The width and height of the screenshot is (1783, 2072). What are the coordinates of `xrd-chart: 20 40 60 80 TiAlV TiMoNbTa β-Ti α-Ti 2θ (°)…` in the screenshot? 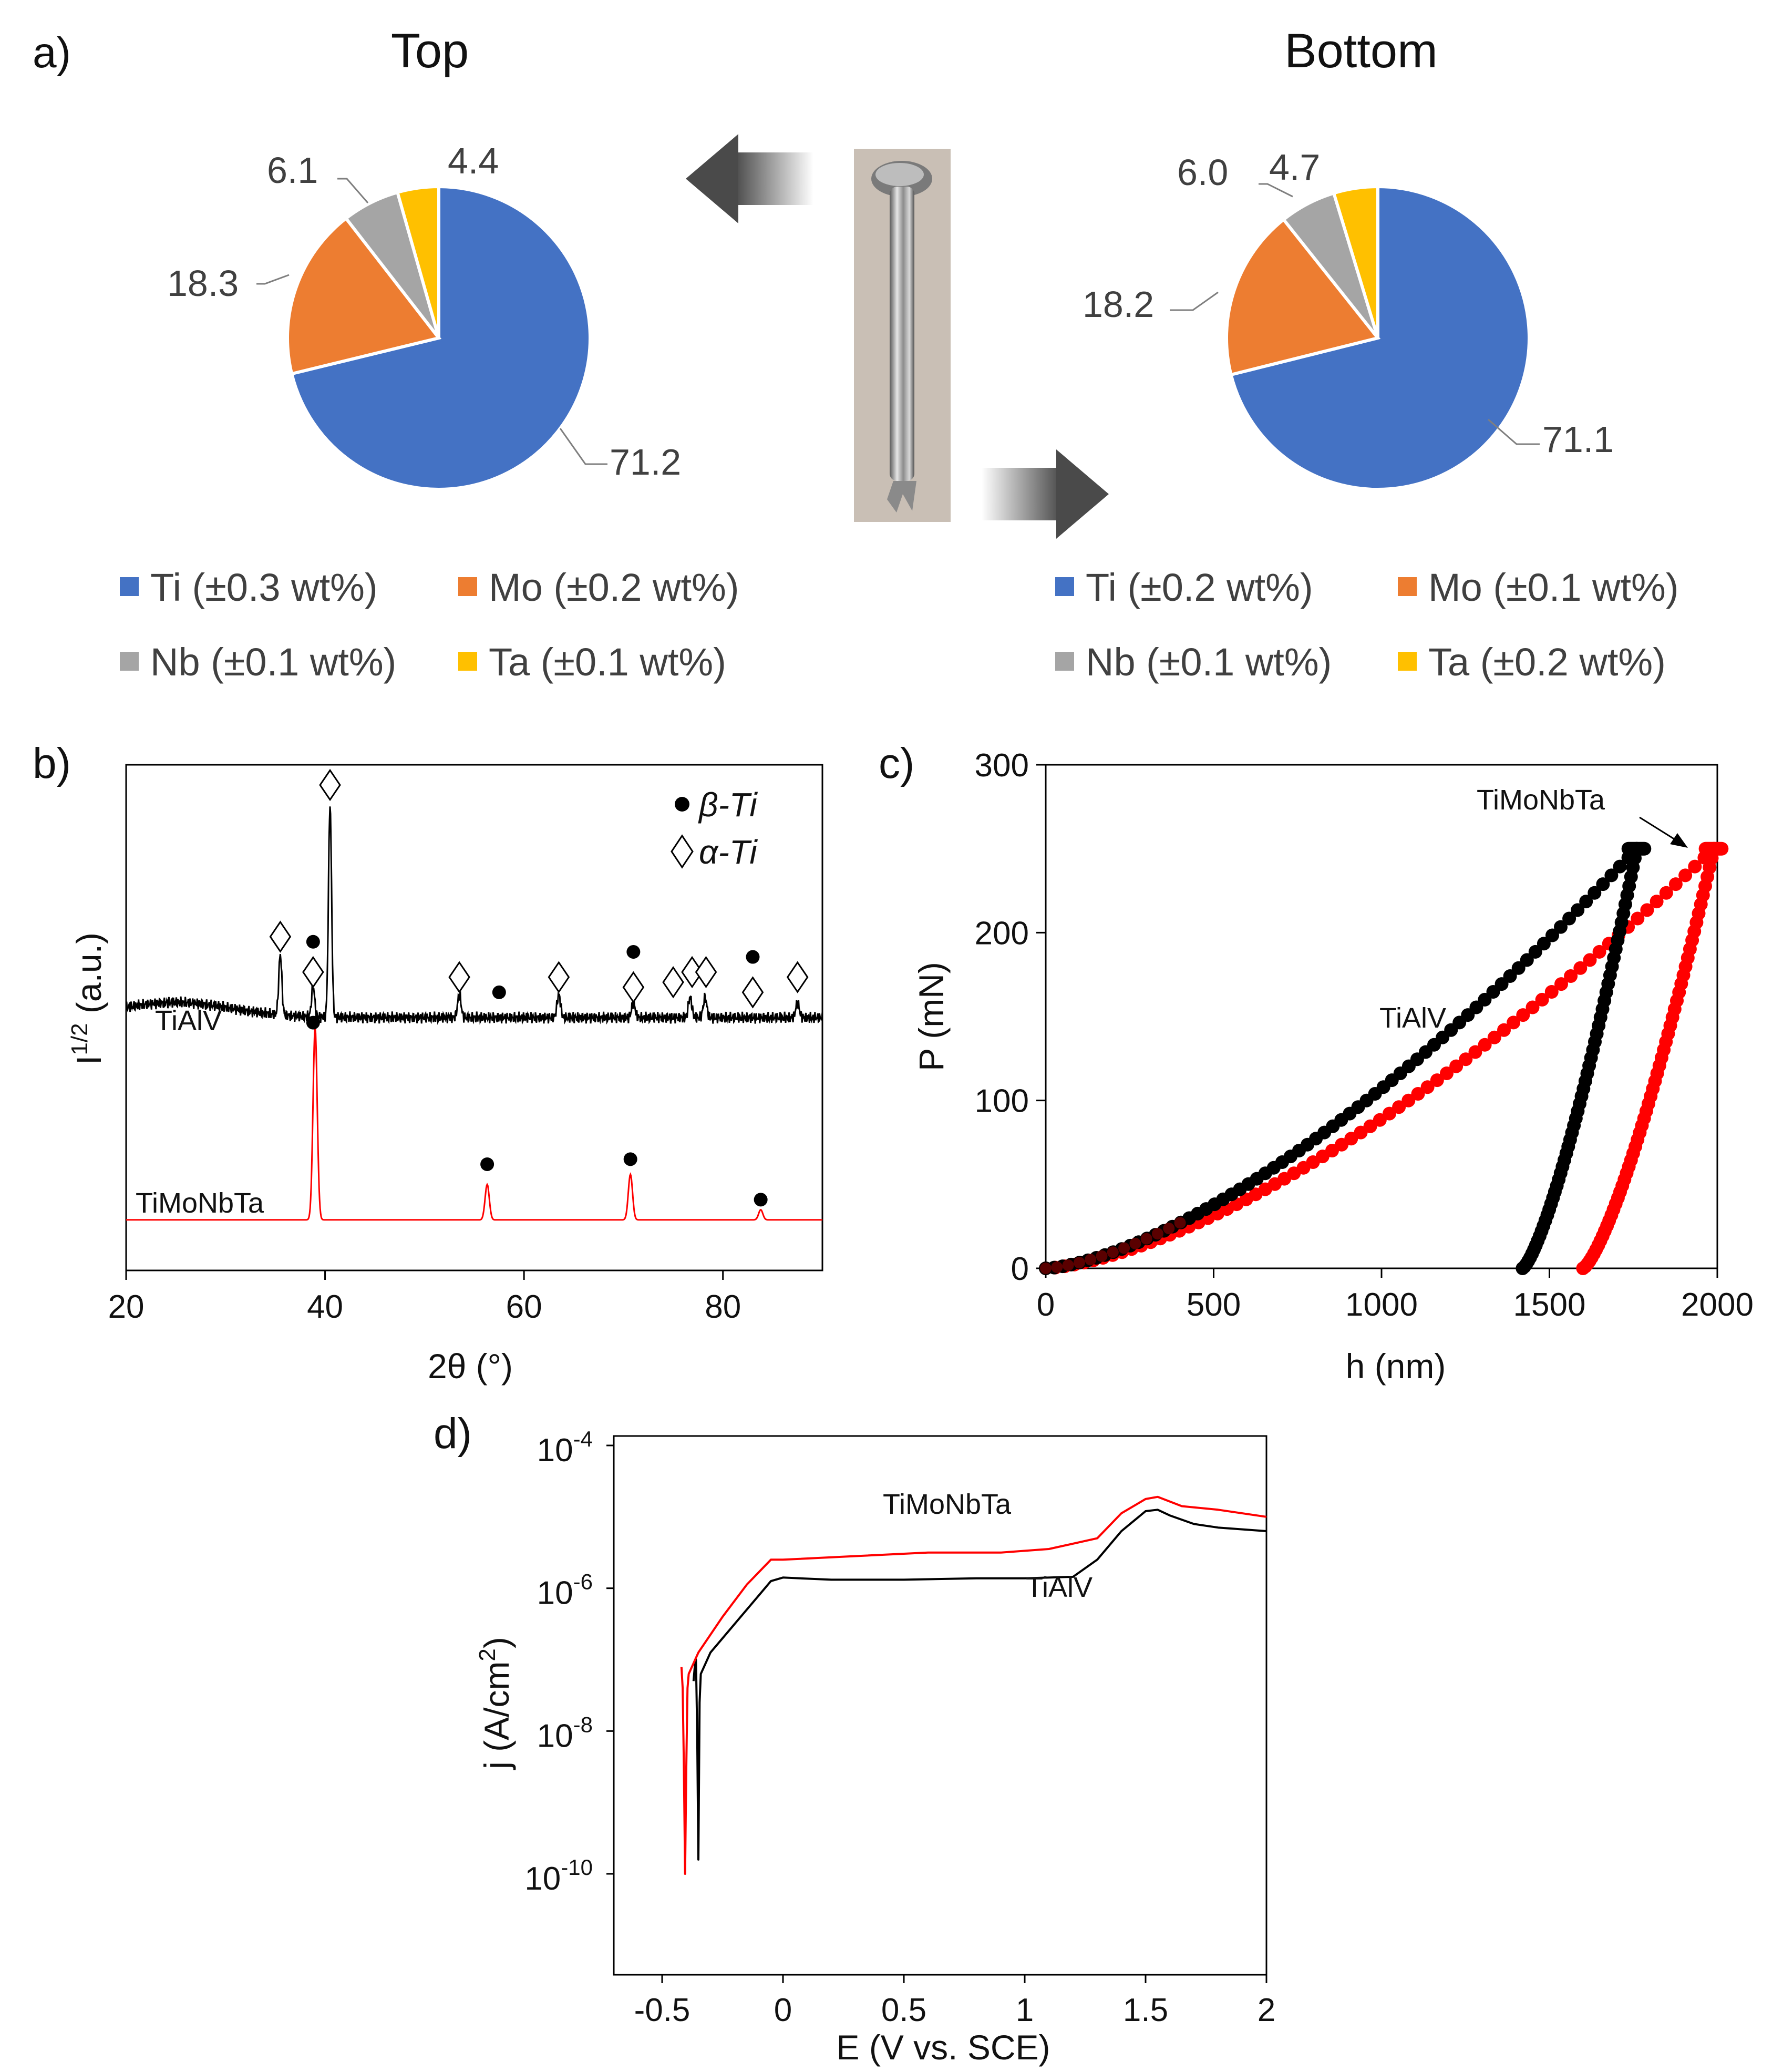 It's located at (445, 1075).